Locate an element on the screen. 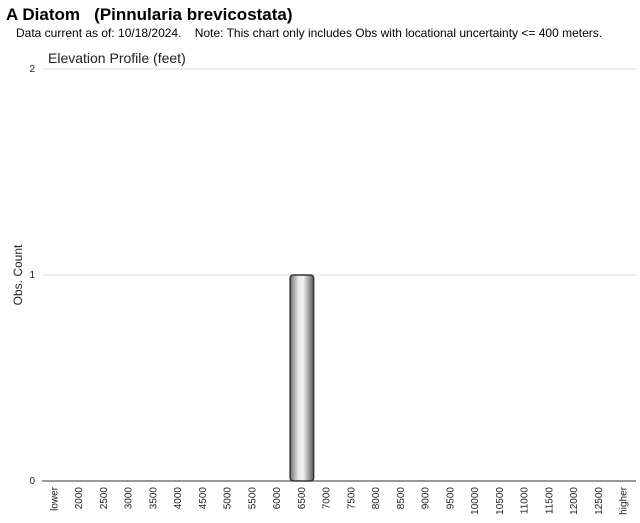 The height and width of the screenshot is (523, 640). y-tick-label: 0 is located at coordinates (32, 481).